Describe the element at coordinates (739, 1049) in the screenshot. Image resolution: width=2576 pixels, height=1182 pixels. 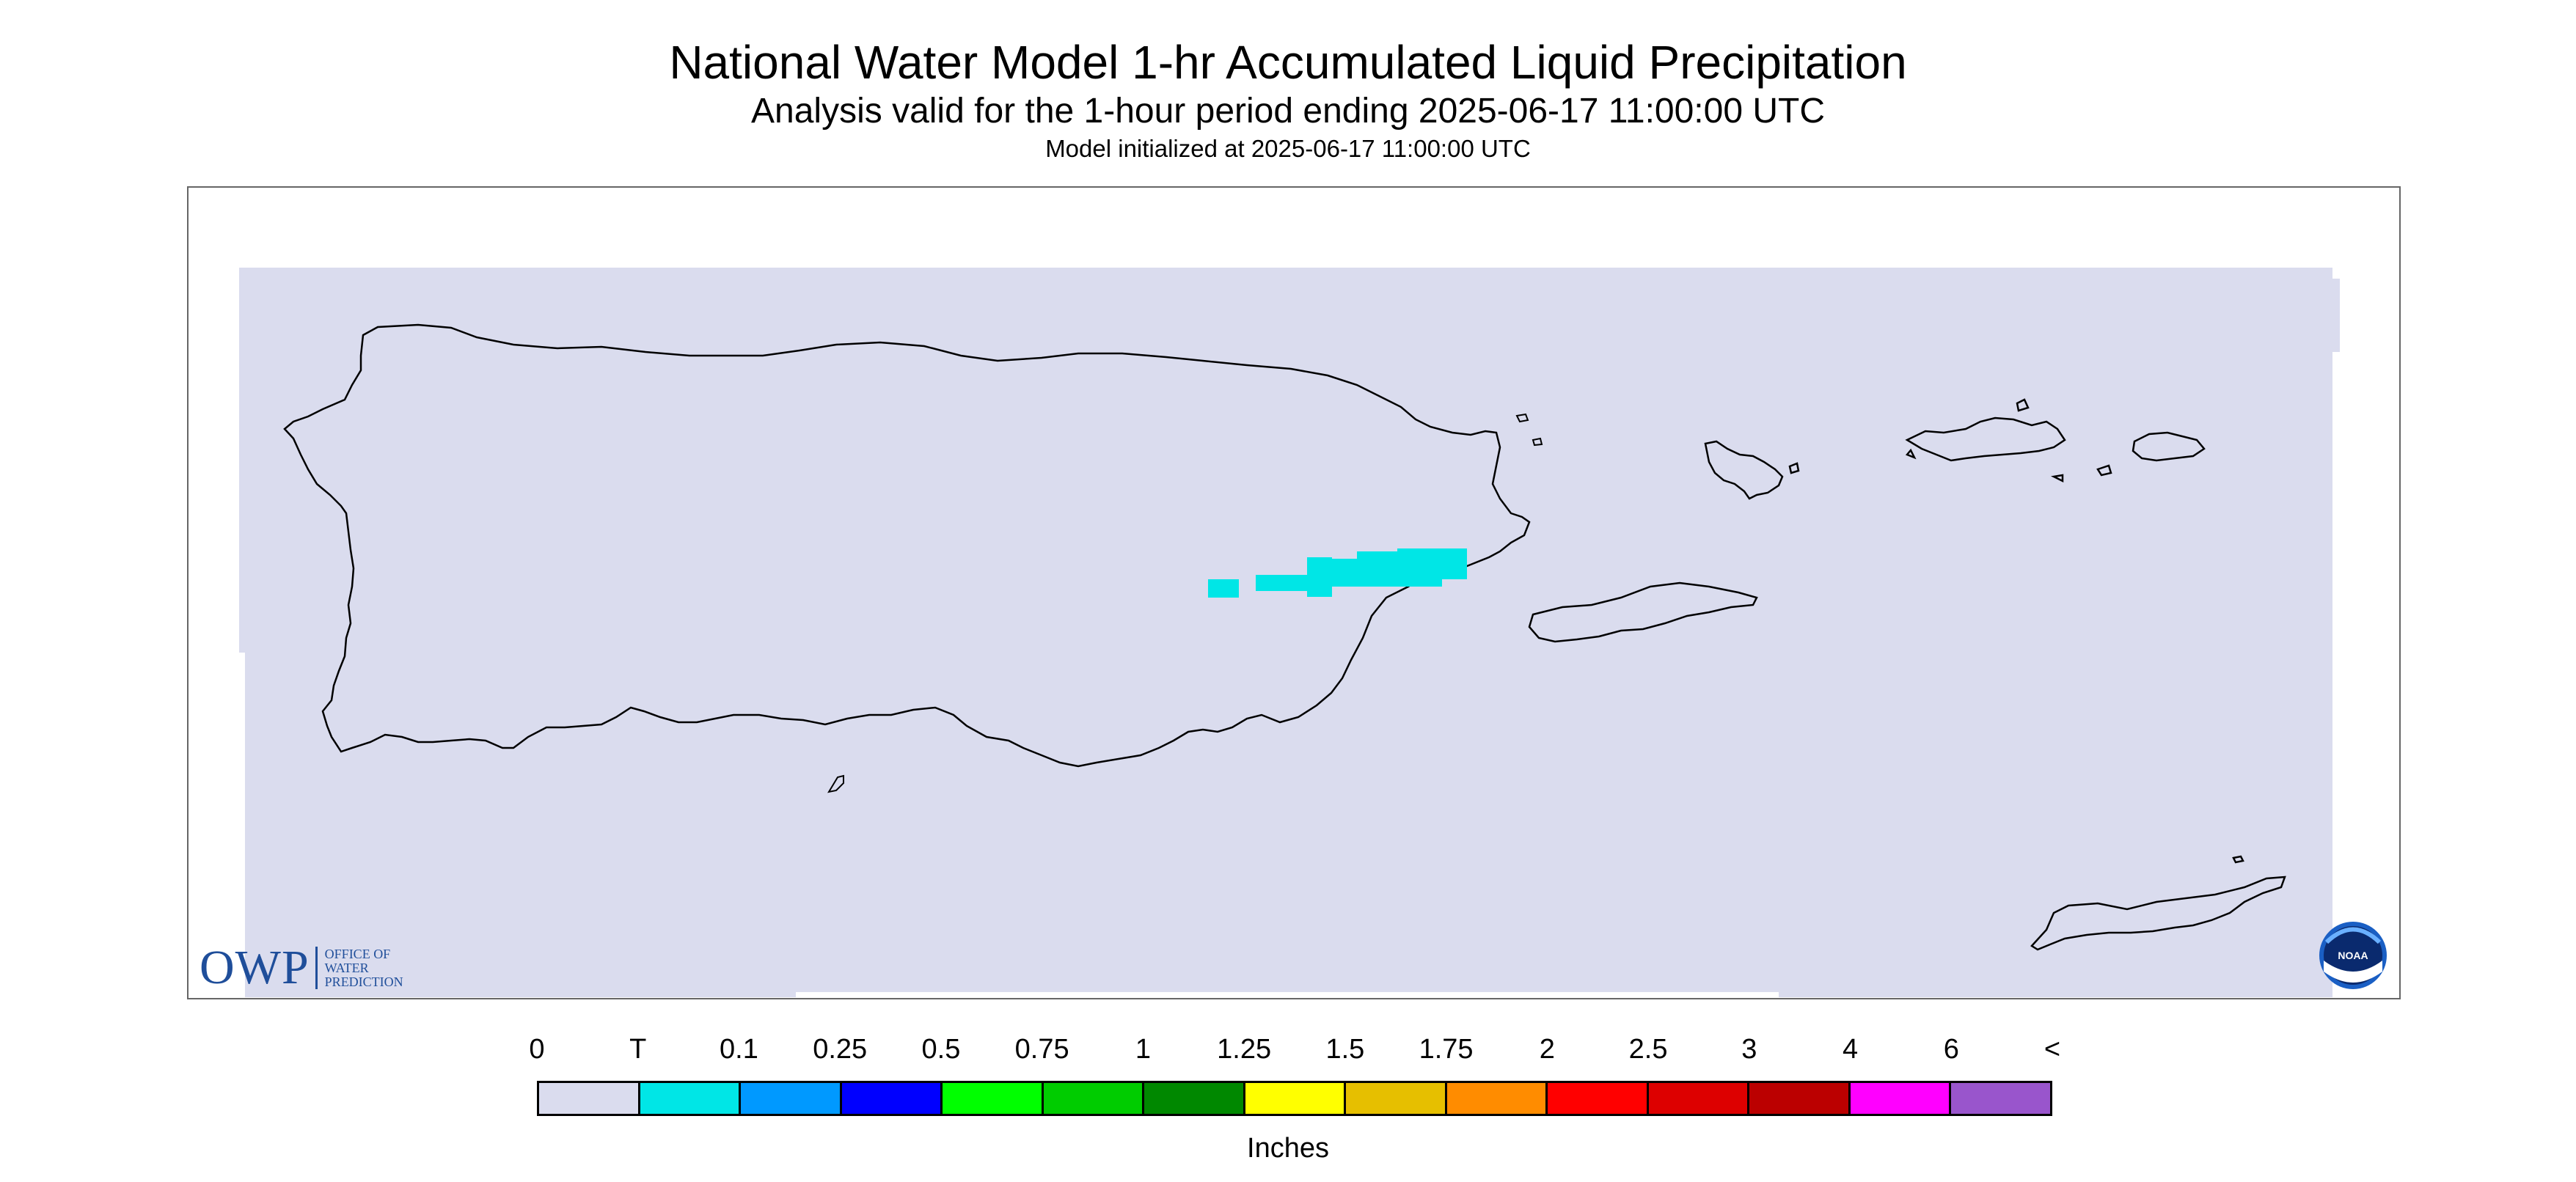
I see `legend-tick-label: 0.1` at that location.